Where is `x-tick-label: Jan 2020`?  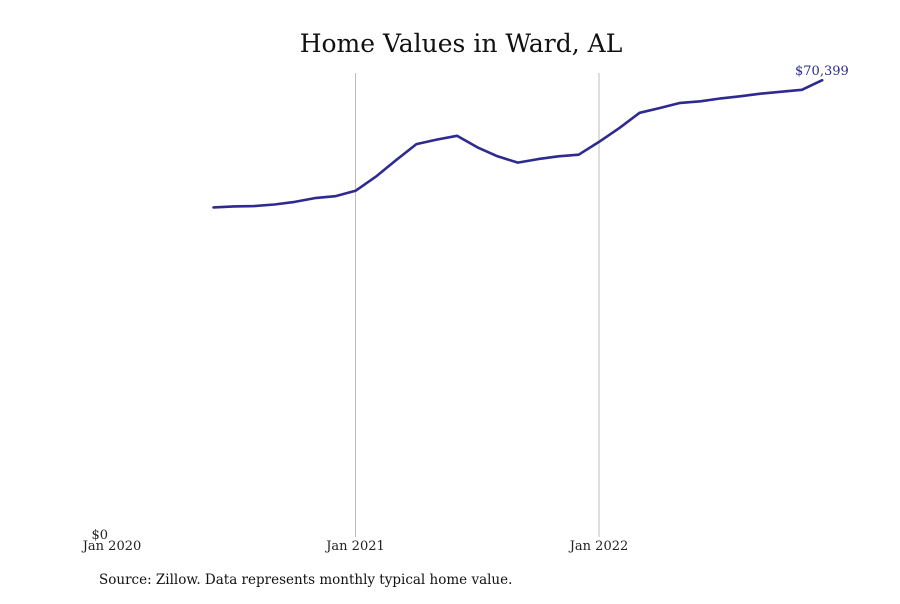
x-tick-label: Jan 2020 is located at coordinates (111, 546).